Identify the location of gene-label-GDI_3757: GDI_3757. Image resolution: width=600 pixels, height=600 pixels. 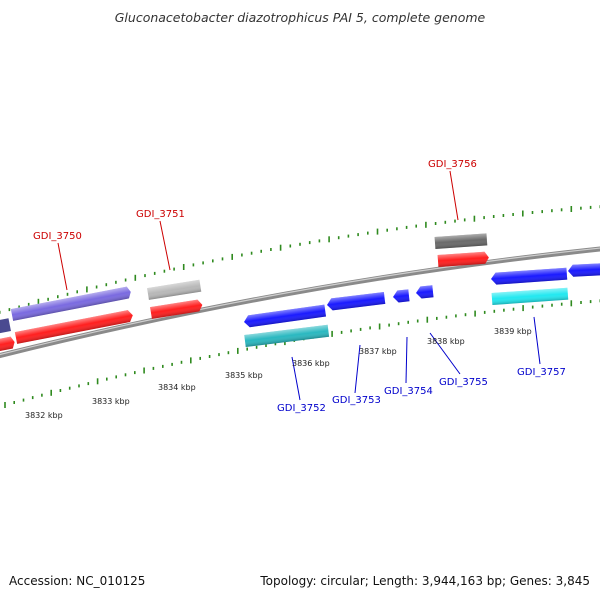
(541, 372).